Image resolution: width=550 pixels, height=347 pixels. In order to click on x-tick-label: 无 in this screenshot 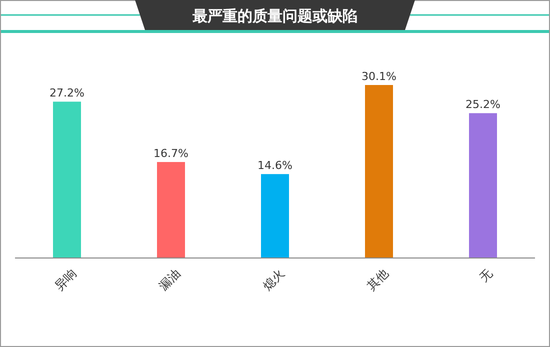, I will do `click(486, 275)`.